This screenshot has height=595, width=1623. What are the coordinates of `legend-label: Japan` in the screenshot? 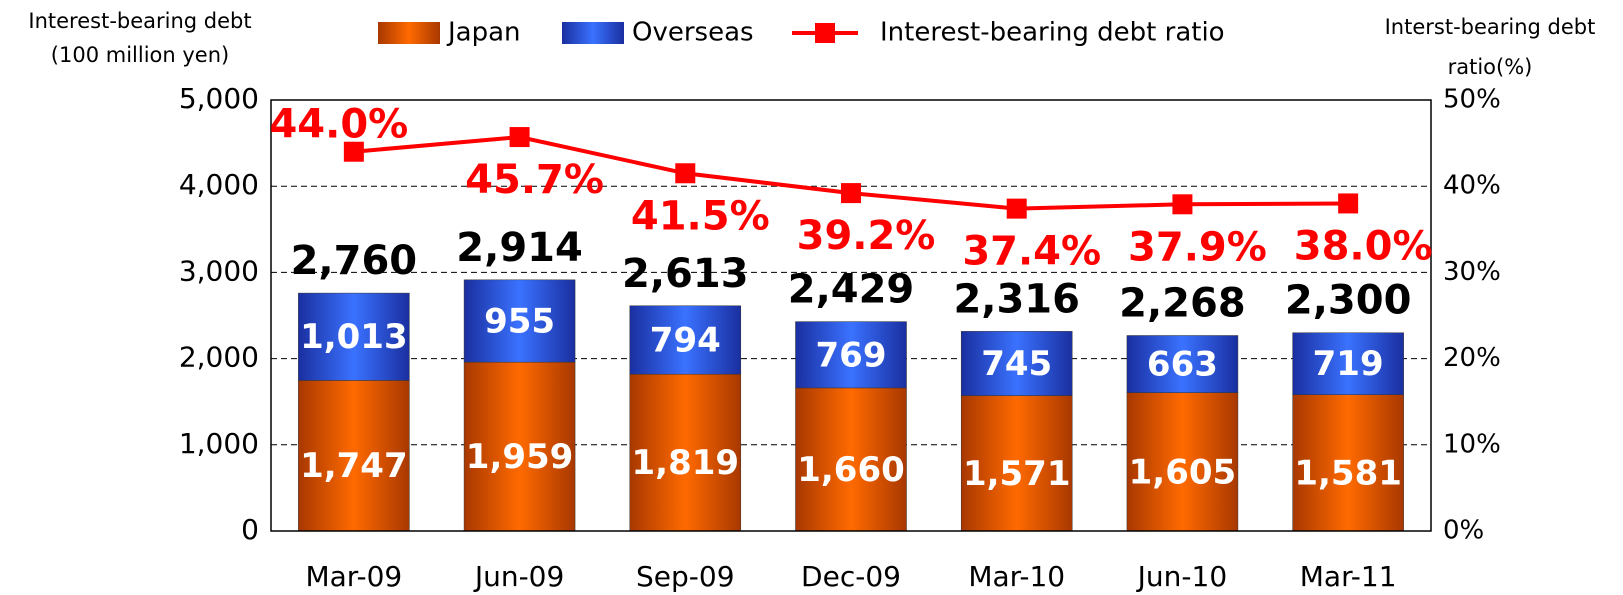 It's located at (483, 33).